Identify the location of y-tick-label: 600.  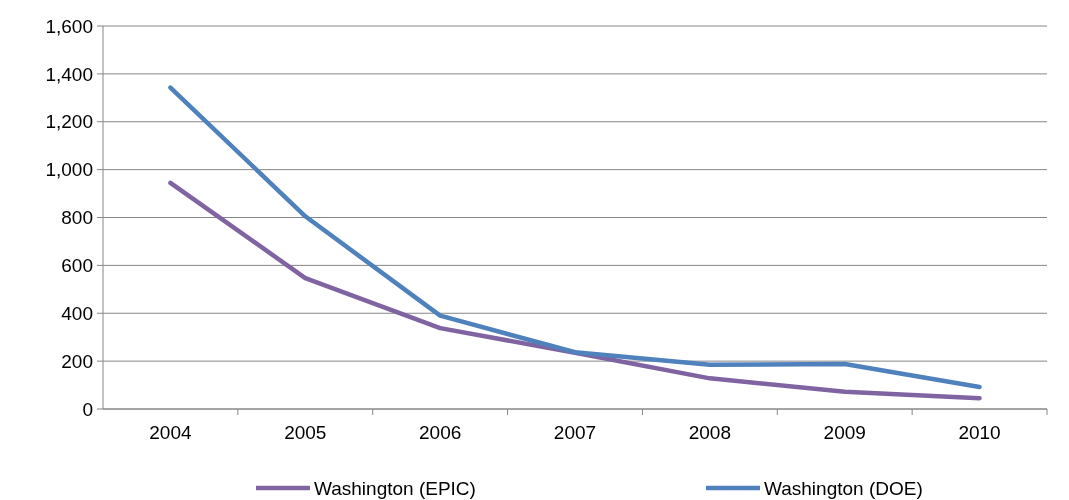
(77, 266).